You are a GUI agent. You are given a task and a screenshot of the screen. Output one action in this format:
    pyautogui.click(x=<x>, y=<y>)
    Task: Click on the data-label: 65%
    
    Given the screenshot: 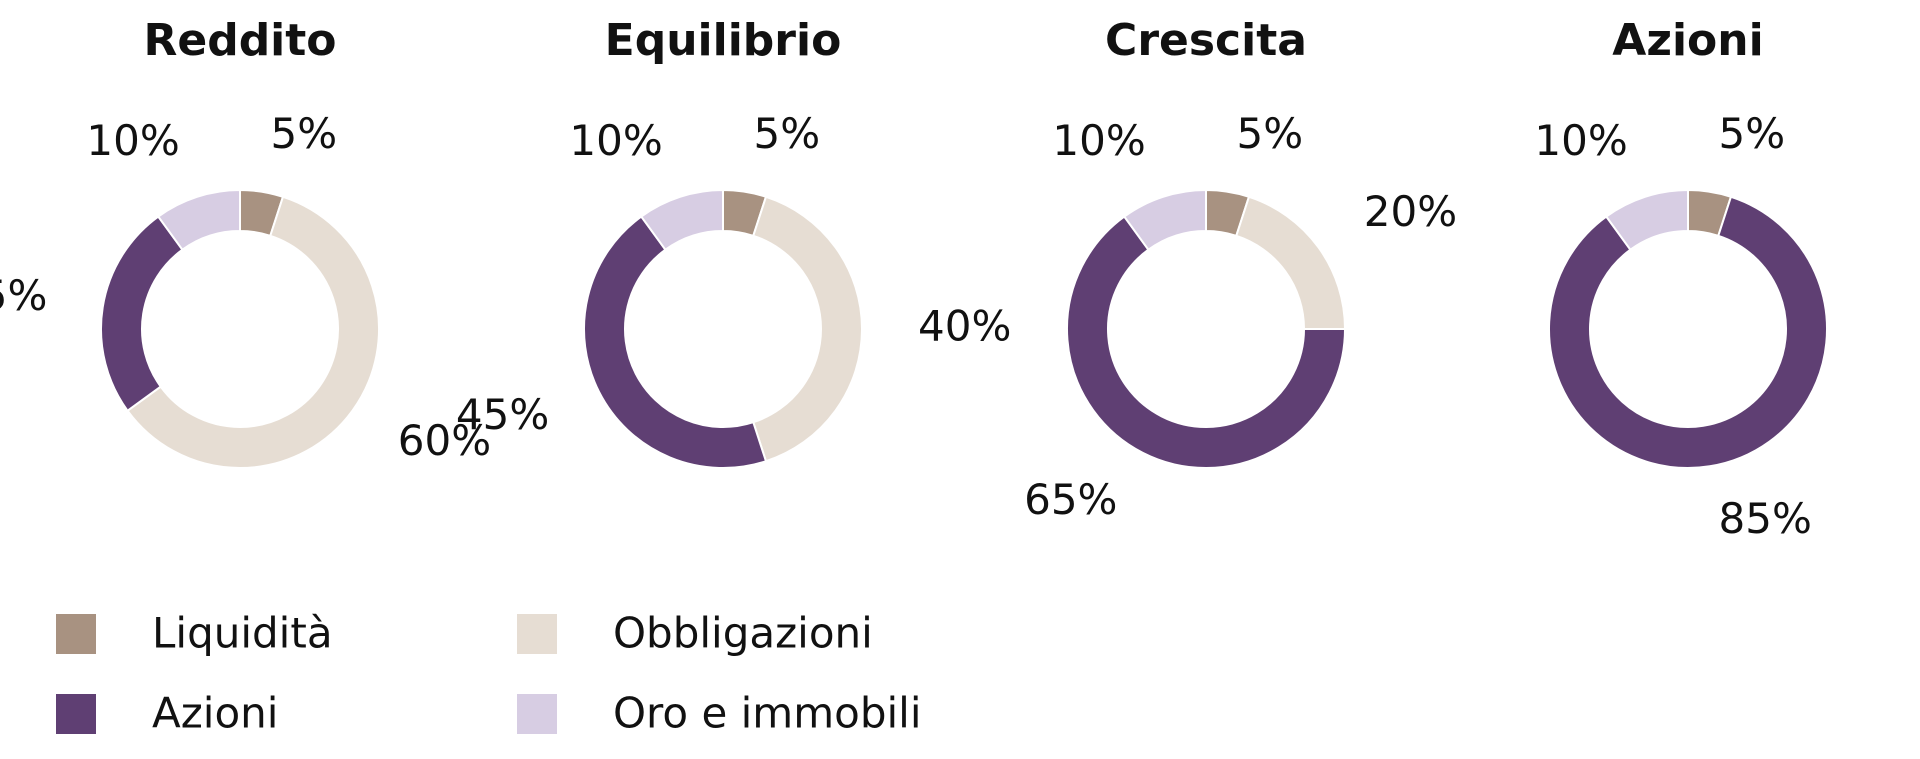 What is the action you would take?
    pyautogui.click(x=1070, y=499)
    